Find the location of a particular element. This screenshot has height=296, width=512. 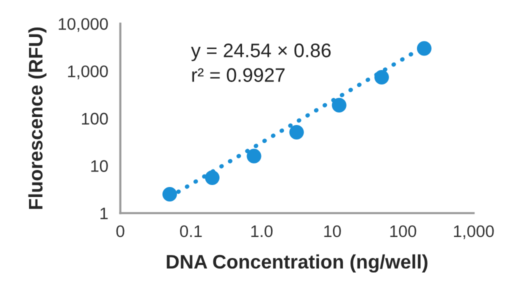

annotation: y = 24.54 × 0.86 is located at coordinates (261, 53).